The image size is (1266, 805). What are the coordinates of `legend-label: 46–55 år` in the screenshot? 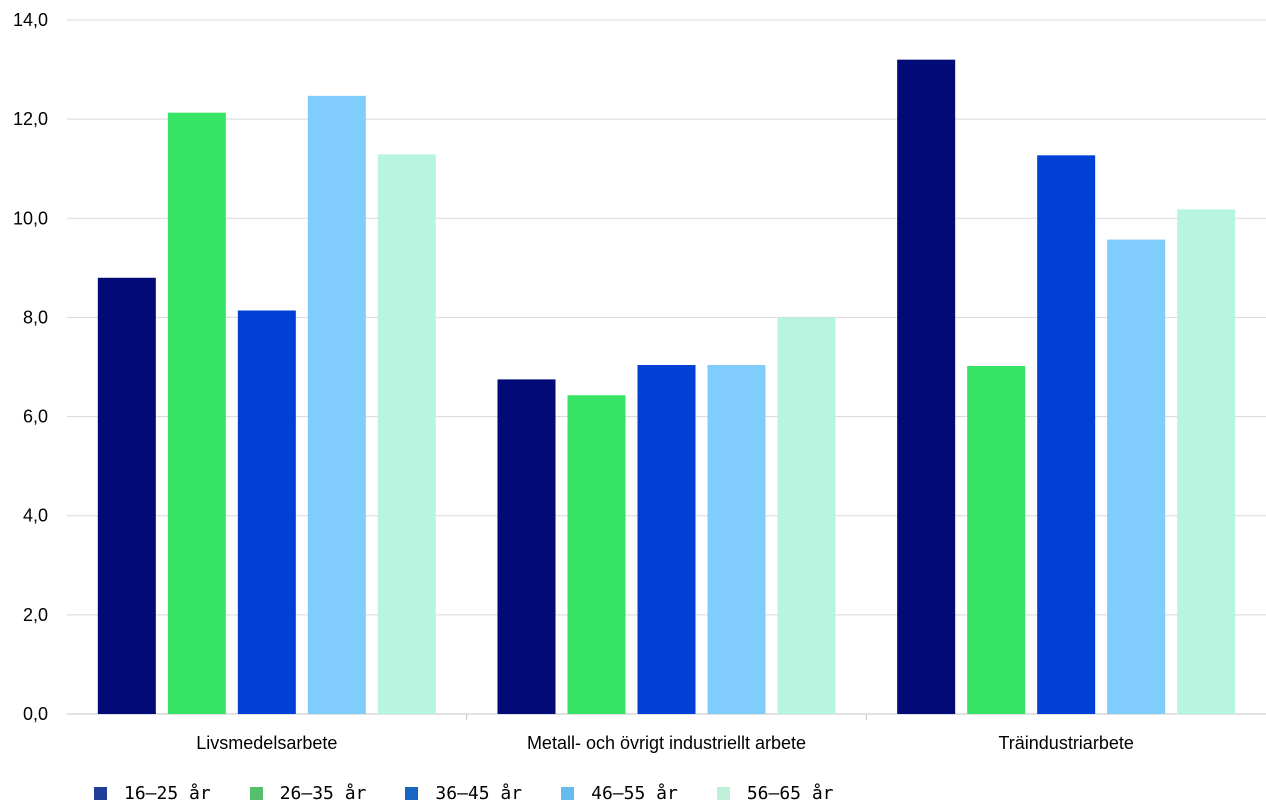 It's located at (634, 793).